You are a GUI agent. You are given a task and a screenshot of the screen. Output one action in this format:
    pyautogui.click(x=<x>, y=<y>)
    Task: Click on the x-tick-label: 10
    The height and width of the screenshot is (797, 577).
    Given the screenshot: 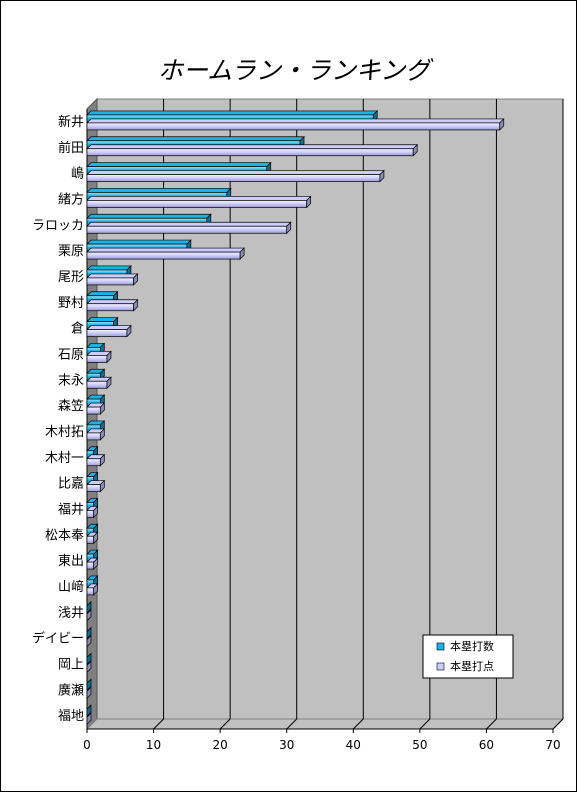 What is the action you would take?
    pyautogui.click(x=153, y=745)
    